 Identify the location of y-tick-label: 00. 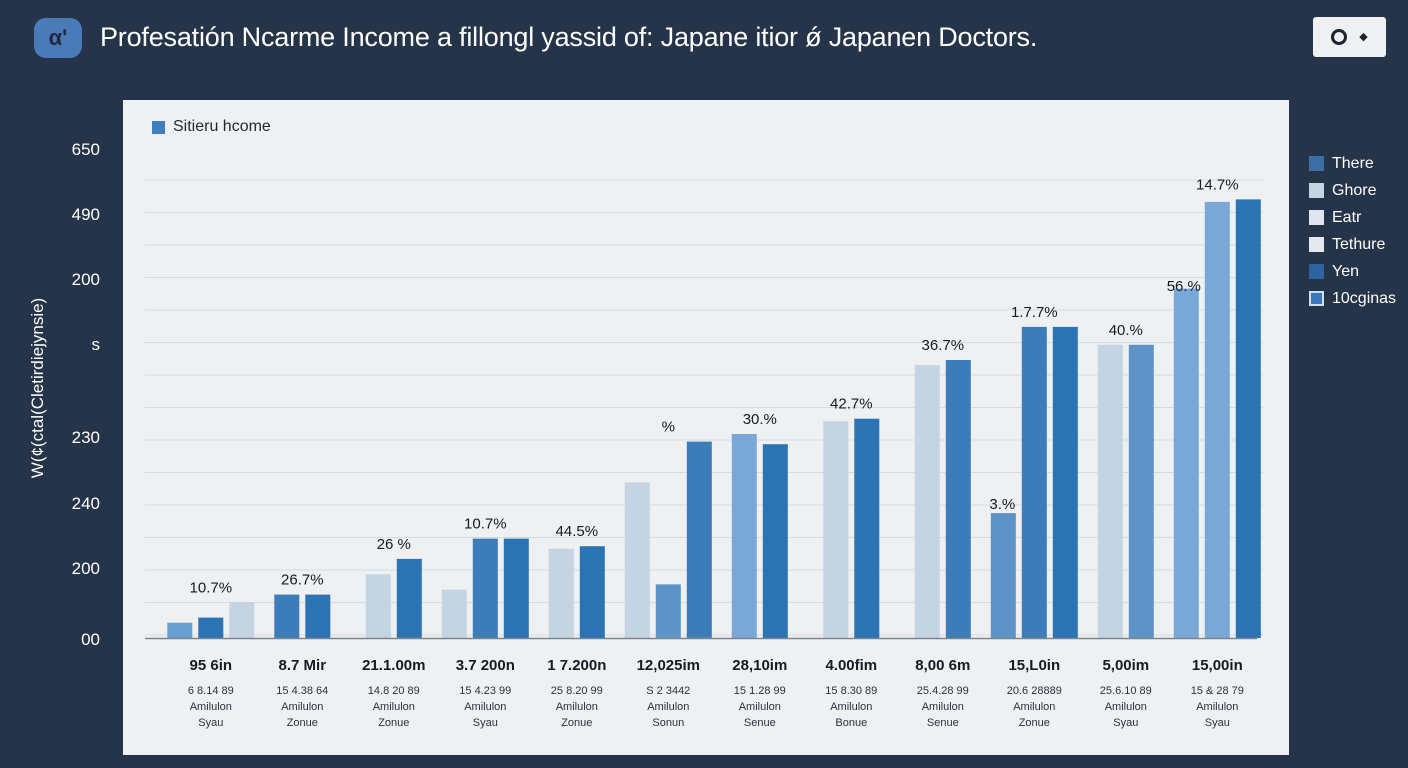
(90, 639).